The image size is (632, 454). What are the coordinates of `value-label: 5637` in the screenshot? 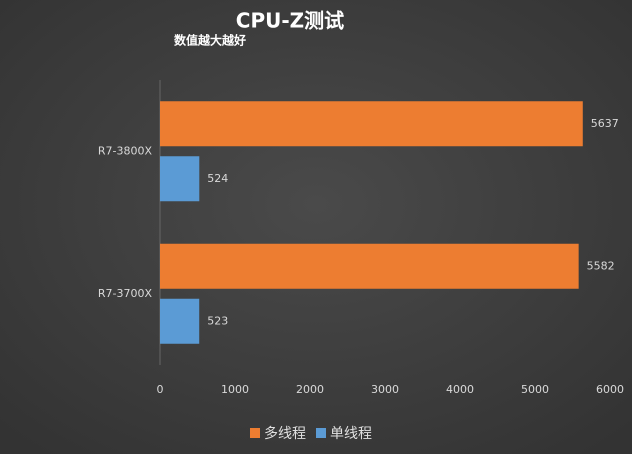 It's located at (605, 123).